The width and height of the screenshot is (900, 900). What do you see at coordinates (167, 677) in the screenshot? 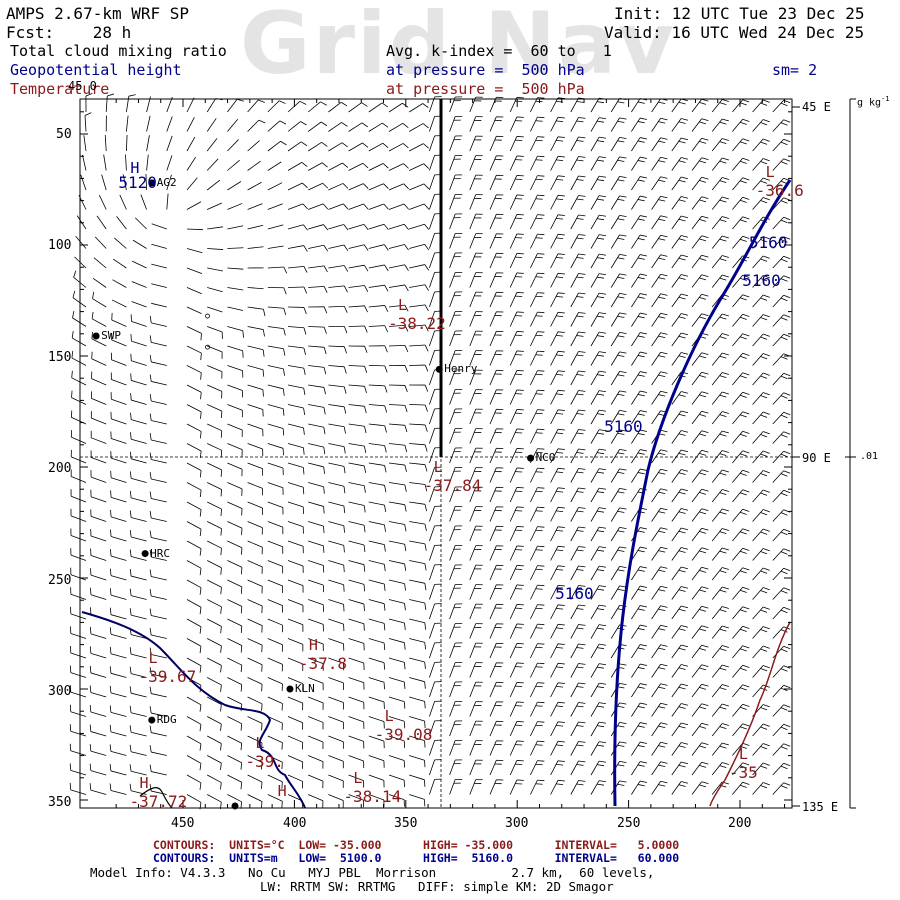
I see `temperature-label: -39.67` at bounding box center [167, 677].